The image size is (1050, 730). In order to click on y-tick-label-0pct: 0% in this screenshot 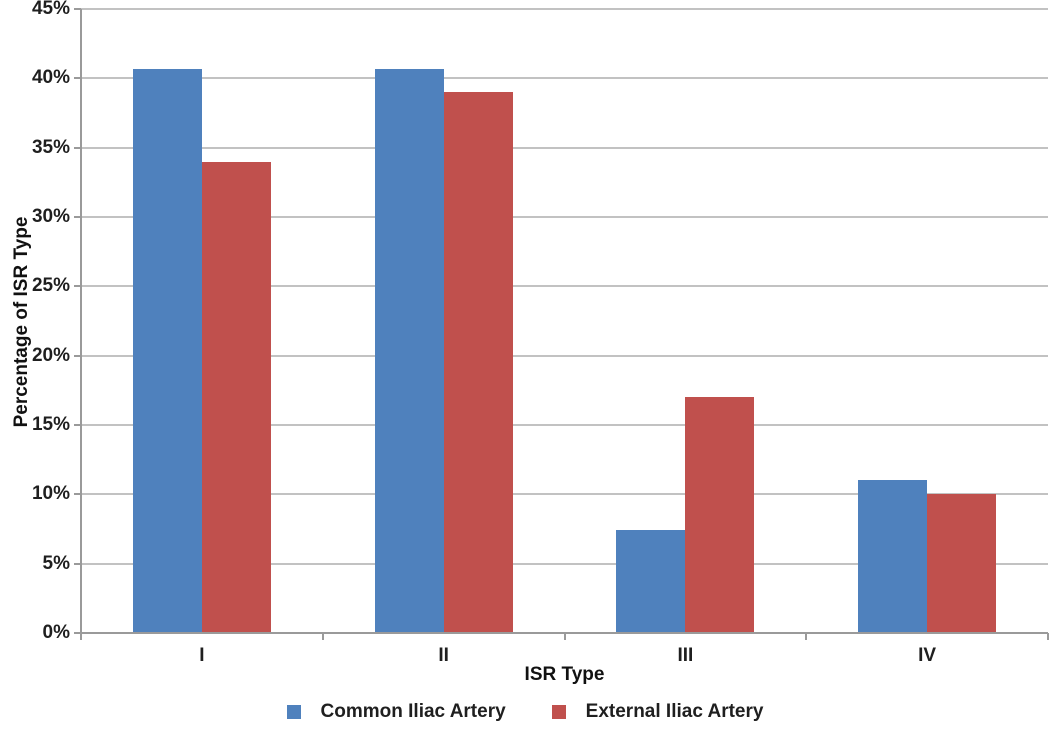, I will do `click(56, 632)`.